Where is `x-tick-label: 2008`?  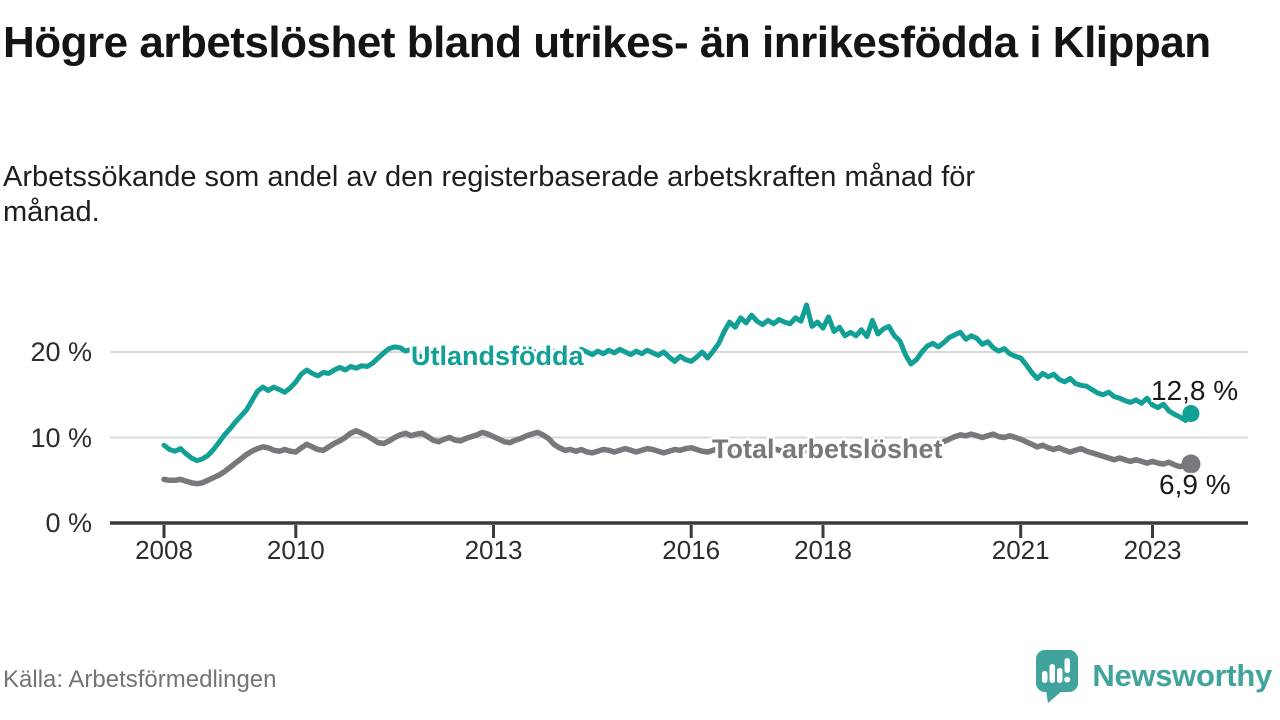
x-tick-label: 2008 is located at coordinates (164, 550).